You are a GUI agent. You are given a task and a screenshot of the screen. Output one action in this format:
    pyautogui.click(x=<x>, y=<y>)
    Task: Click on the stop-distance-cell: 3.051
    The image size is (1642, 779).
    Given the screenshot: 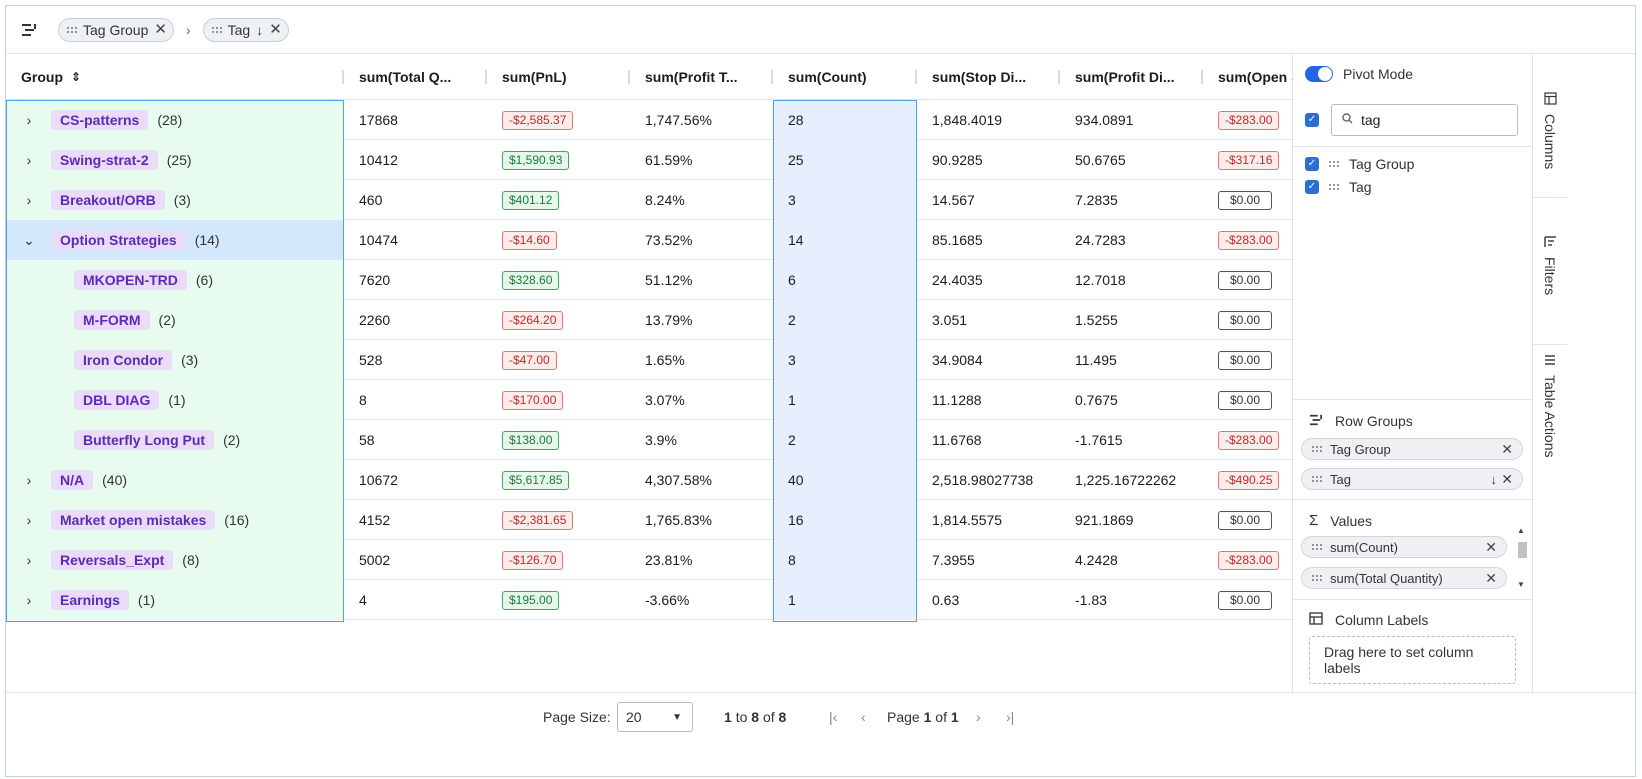 What is the action you would take?
    pyautogui.click(x=988, y=320)
    